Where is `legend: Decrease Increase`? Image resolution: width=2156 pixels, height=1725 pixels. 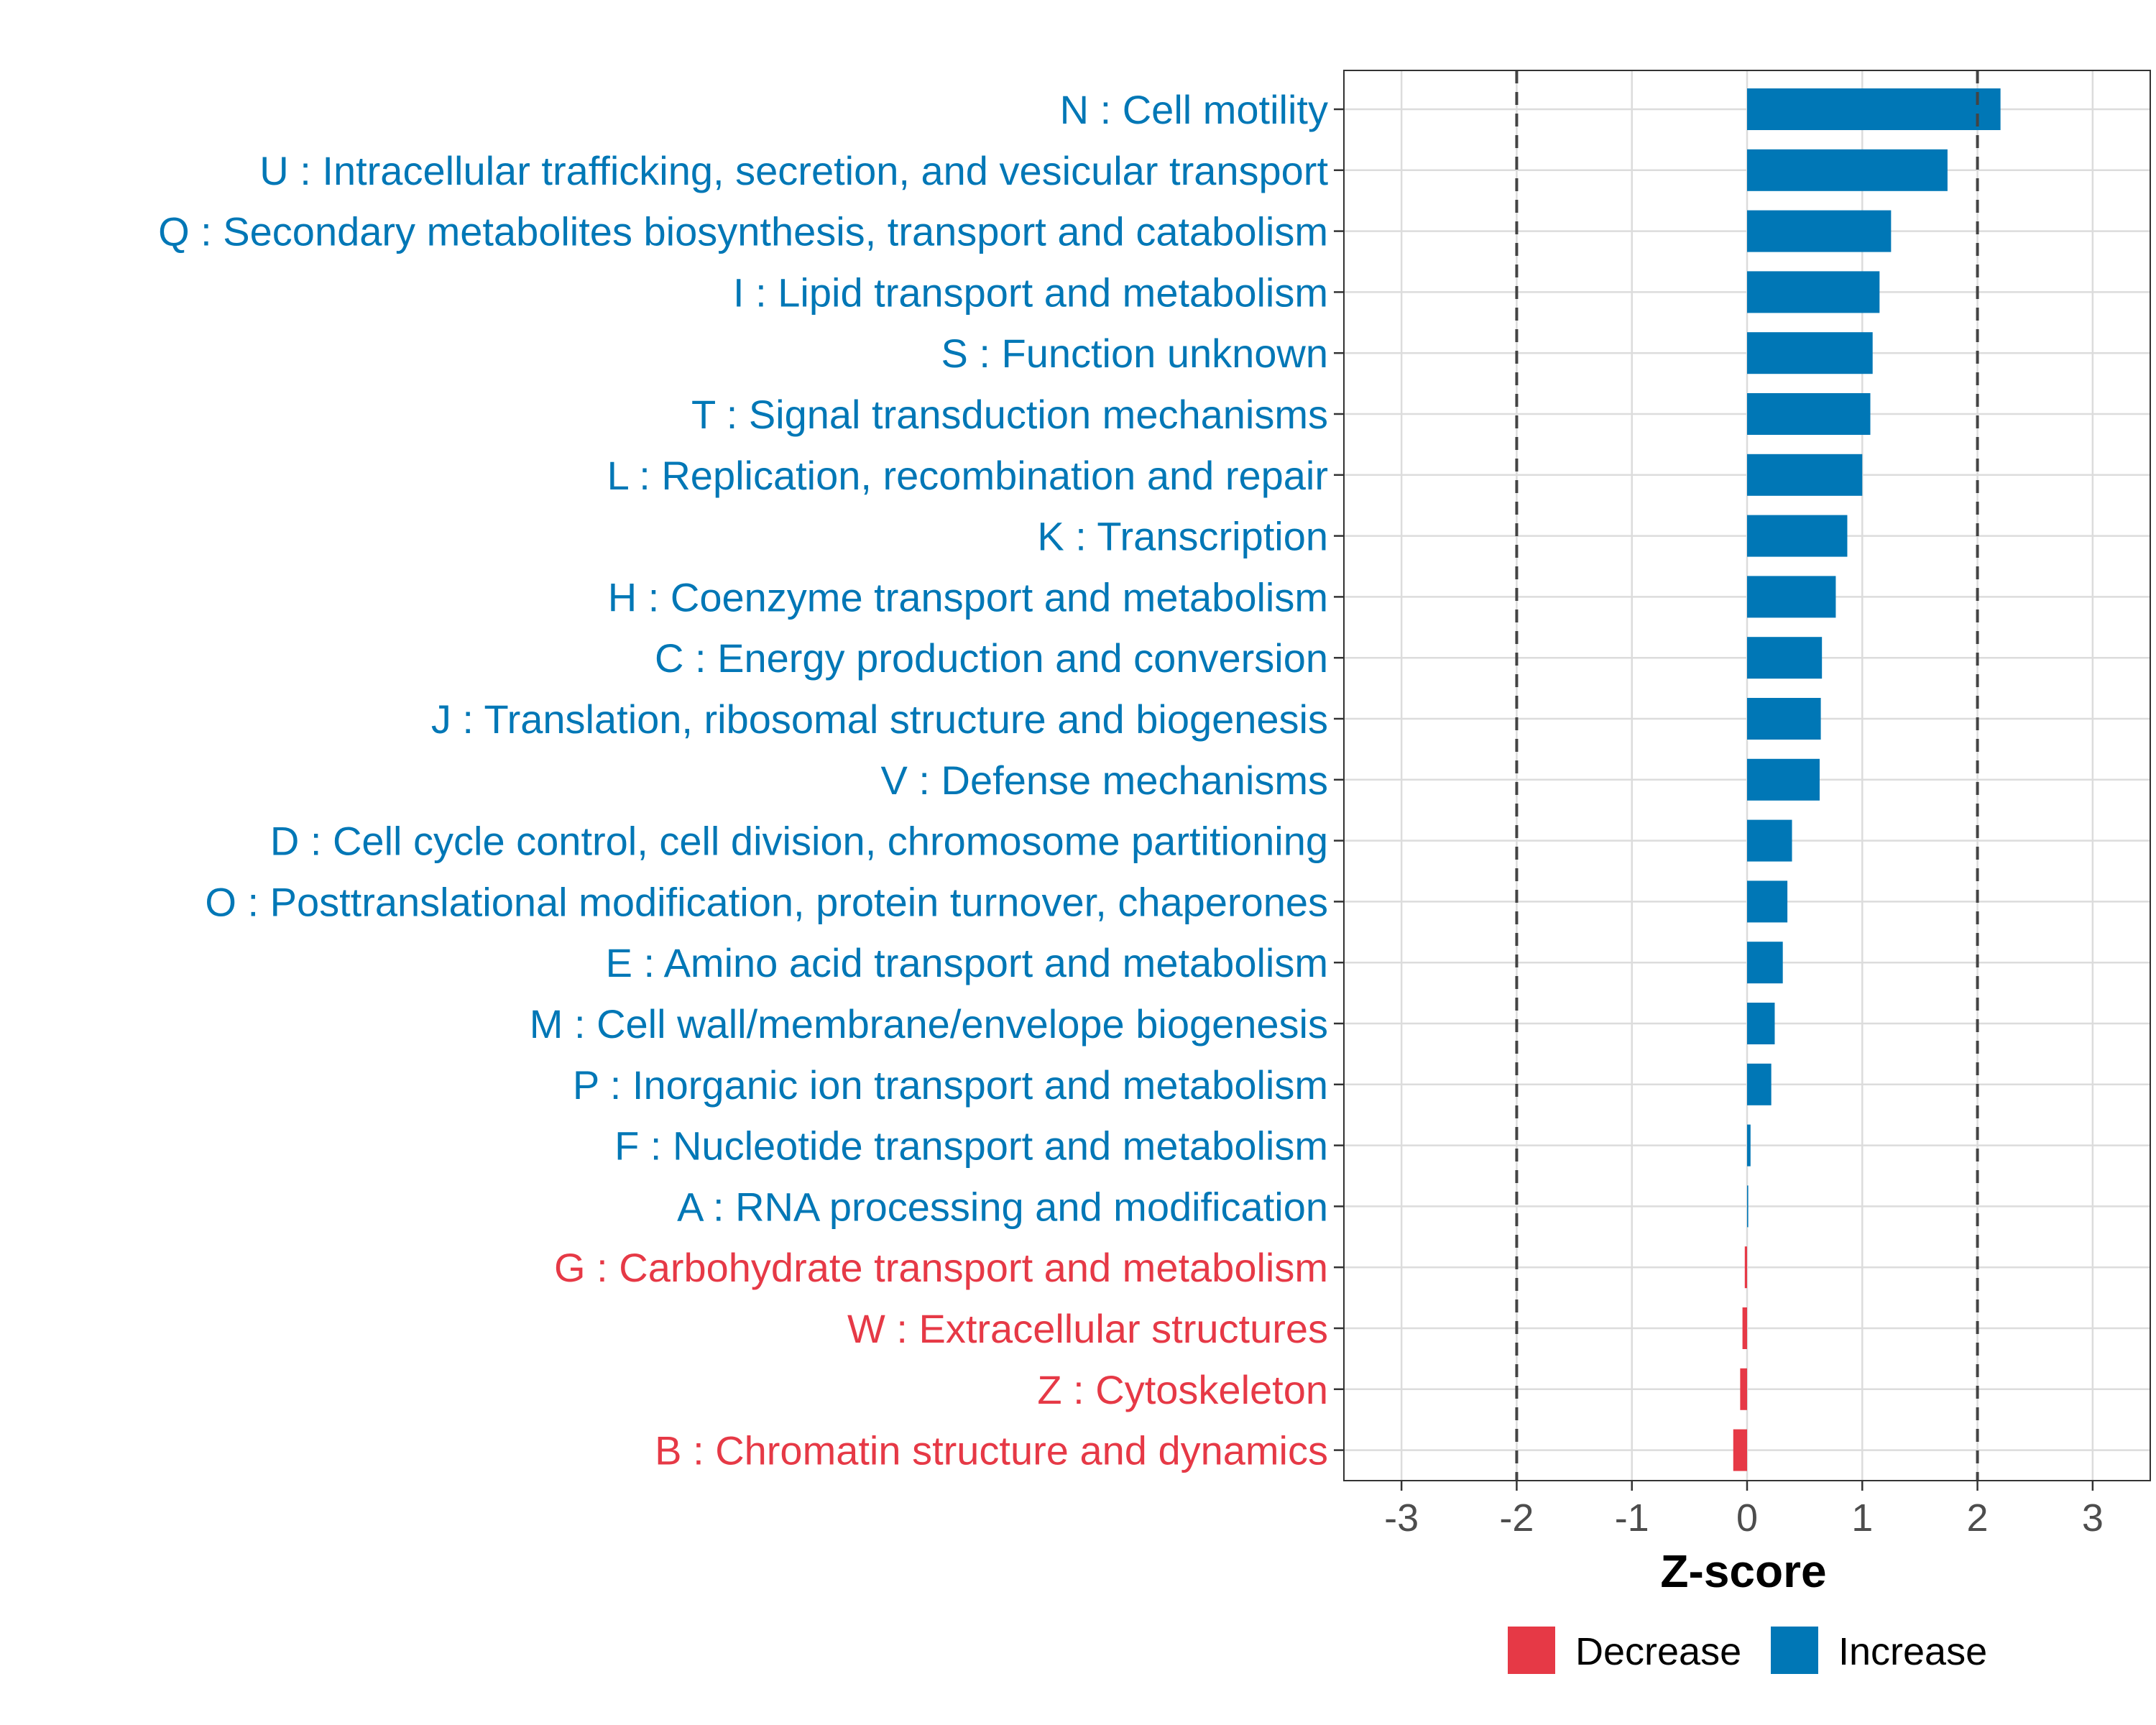 legend: Decrease Increase is located at coordinates (1747, 1650).